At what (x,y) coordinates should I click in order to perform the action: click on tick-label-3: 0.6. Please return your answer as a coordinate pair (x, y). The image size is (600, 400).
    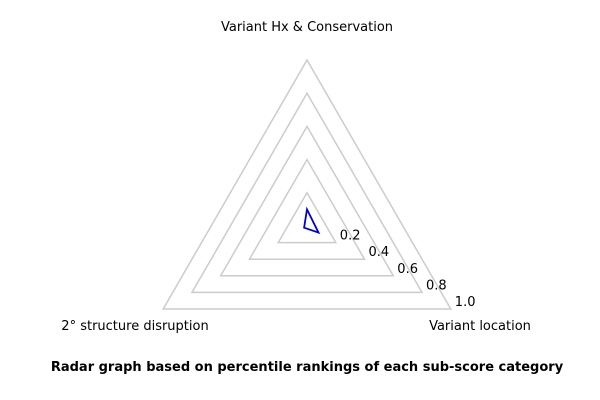
    Looking at the image, I should click on (407, 269).